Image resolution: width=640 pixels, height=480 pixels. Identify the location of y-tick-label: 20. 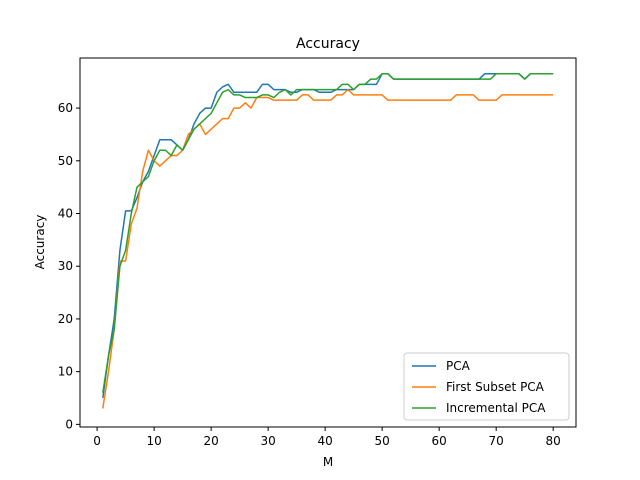
(65, 319).